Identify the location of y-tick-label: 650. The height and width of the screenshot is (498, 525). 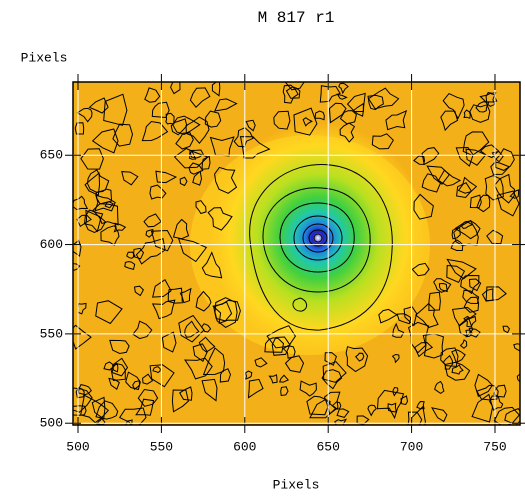
(51, 155).